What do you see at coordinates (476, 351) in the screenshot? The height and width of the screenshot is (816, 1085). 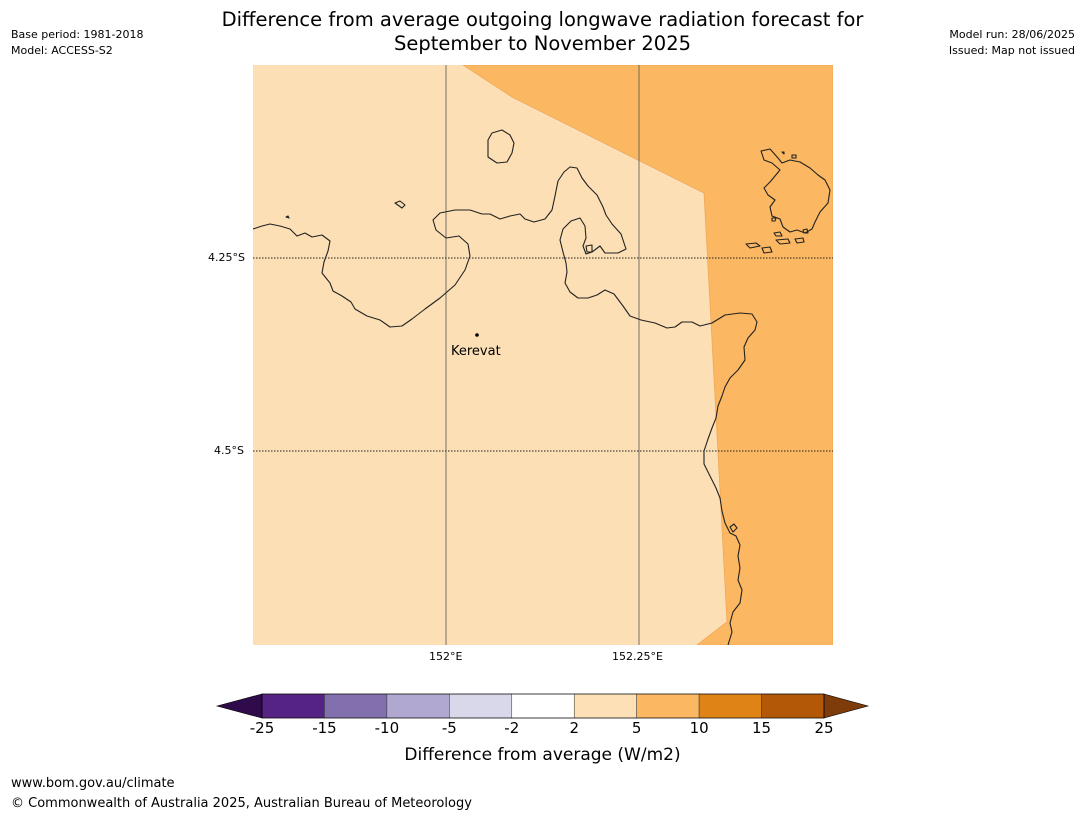 I see `kerevat-label: Kerevat` at bounding box center [476, 351].